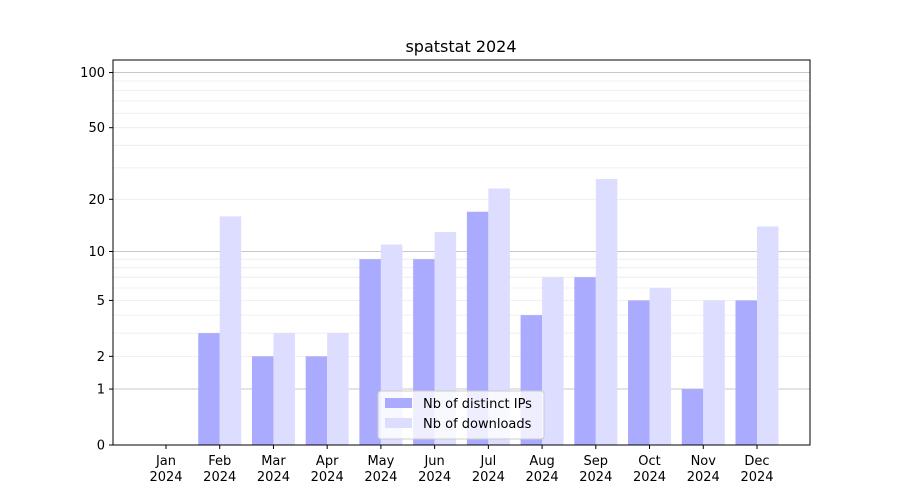 This screenshot has height=504, width=900. Describe the element at coordinates (460, 46) in the screenshot. I see `chart-title: spatstat 2024` at that location.